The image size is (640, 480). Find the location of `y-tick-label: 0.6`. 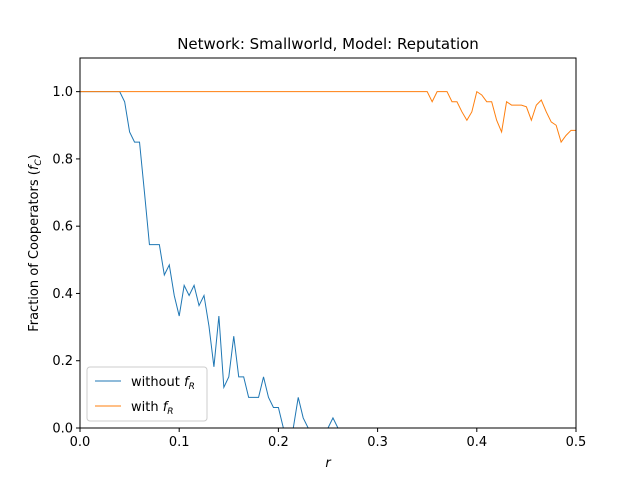

y-tick-label: 0.6 is located at coordinates (62, 227).